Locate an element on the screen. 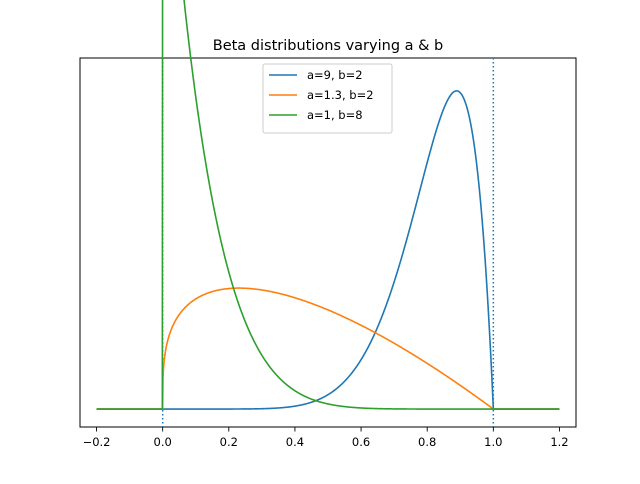 This screenshot has width=640, height=484. legend-label-2: a=1, b=8 is located at coordinates (335, 115).